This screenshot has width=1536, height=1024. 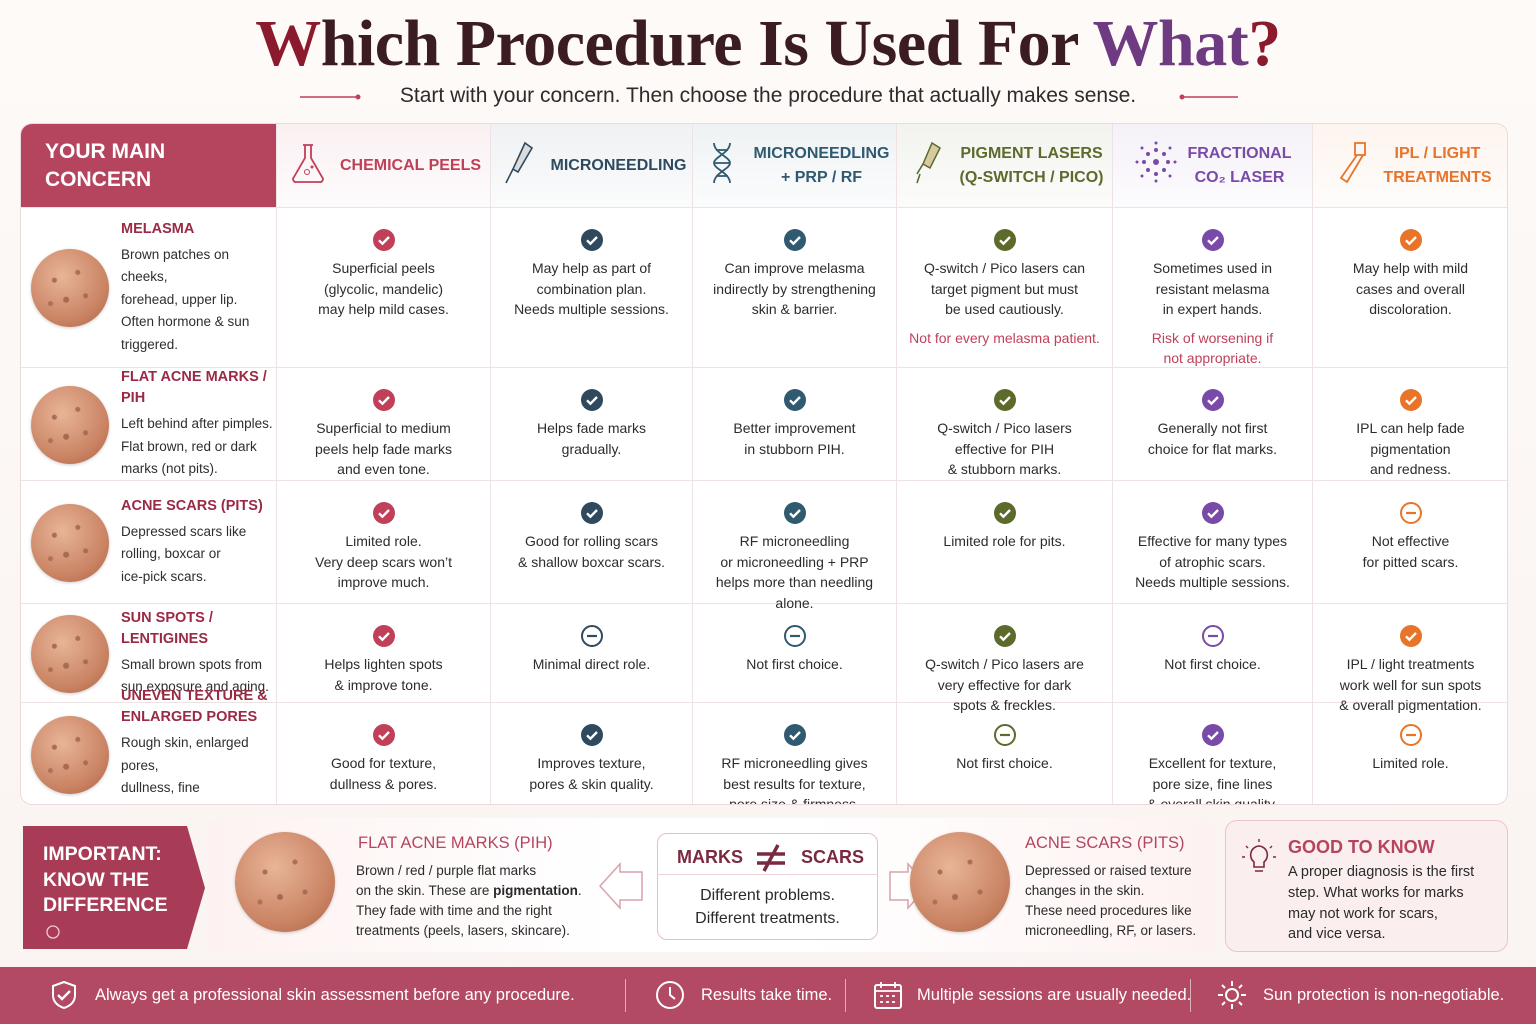 I want to click on cell: Minimal direct role., so click(x=592, y=653).